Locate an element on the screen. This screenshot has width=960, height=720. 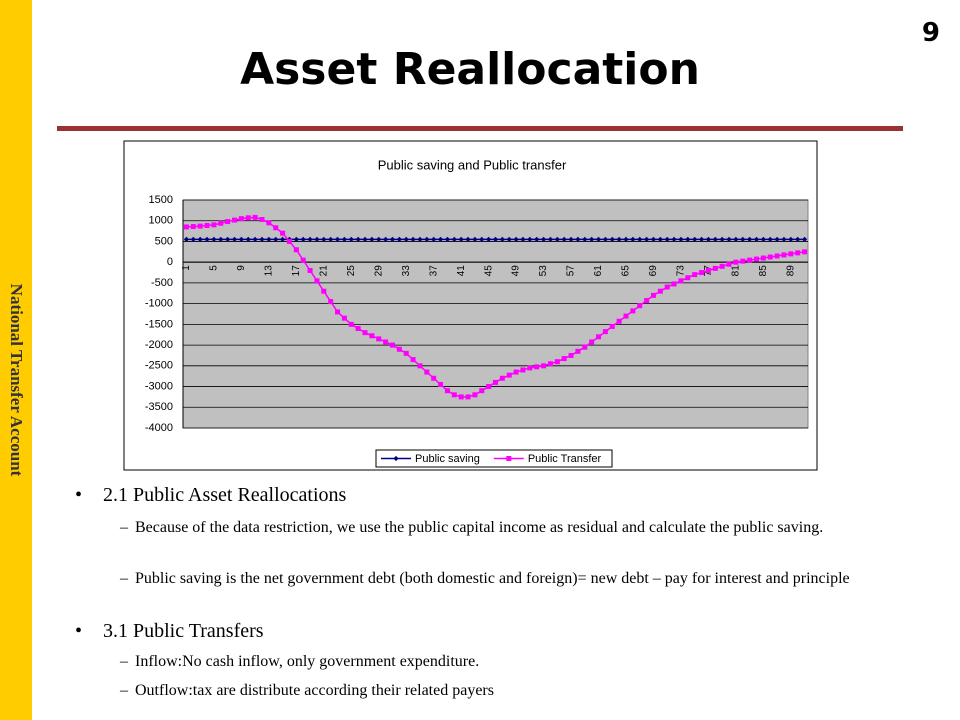
x-tick-label: 13 is located at coordinates (268, 271).